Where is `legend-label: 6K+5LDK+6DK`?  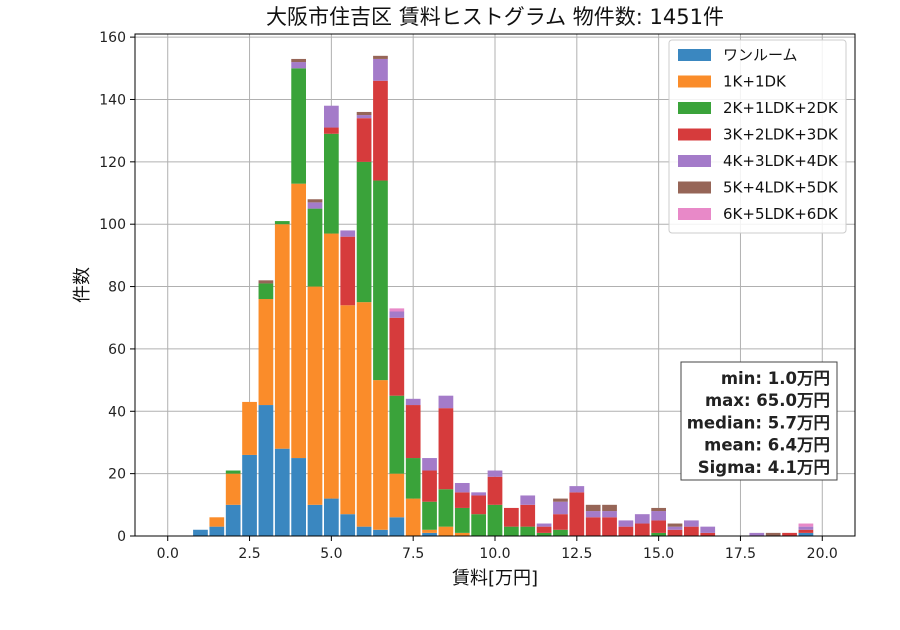
legend-label: 6K+5LDK+6DK is located at coordinates (781, 214).